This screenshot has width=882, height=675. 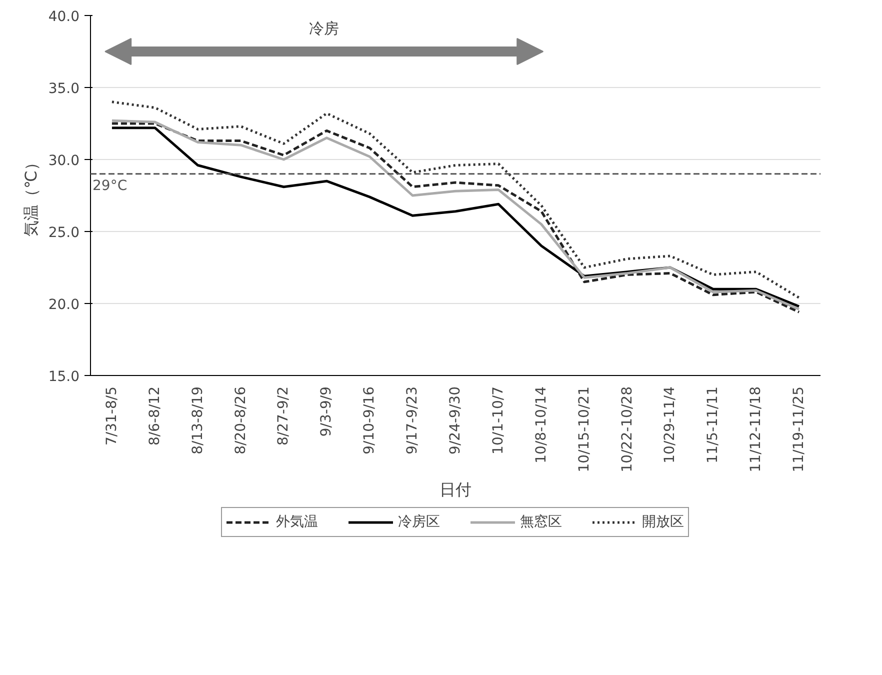 I want to click on legend-label: 冷房区, so click(x=419, y=522).